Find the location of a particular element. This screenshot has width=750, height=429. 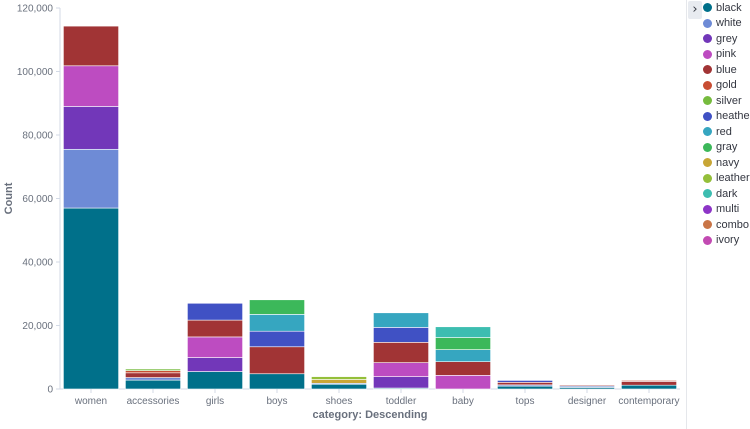

legend-item-leather: leather is located at coordinates (726, 179).